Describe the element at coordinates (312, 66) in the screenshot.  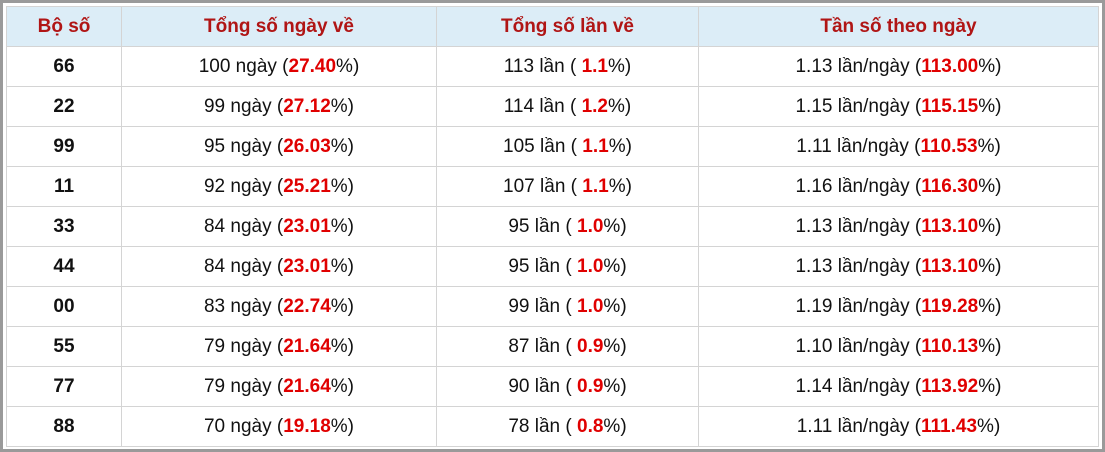
I see `highlight-value: 27.40` at that location.